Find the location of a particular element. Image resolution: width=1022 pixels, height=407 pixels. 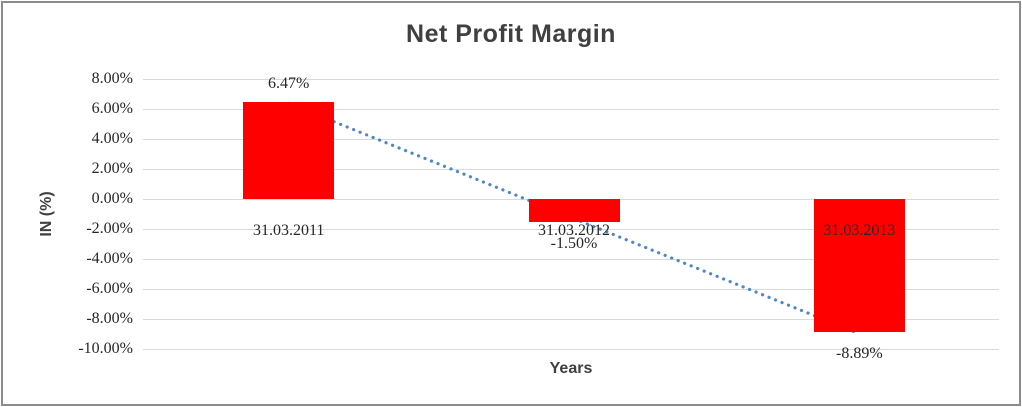

y-axis-title: IN (%) is located at coordinates (46, 214).